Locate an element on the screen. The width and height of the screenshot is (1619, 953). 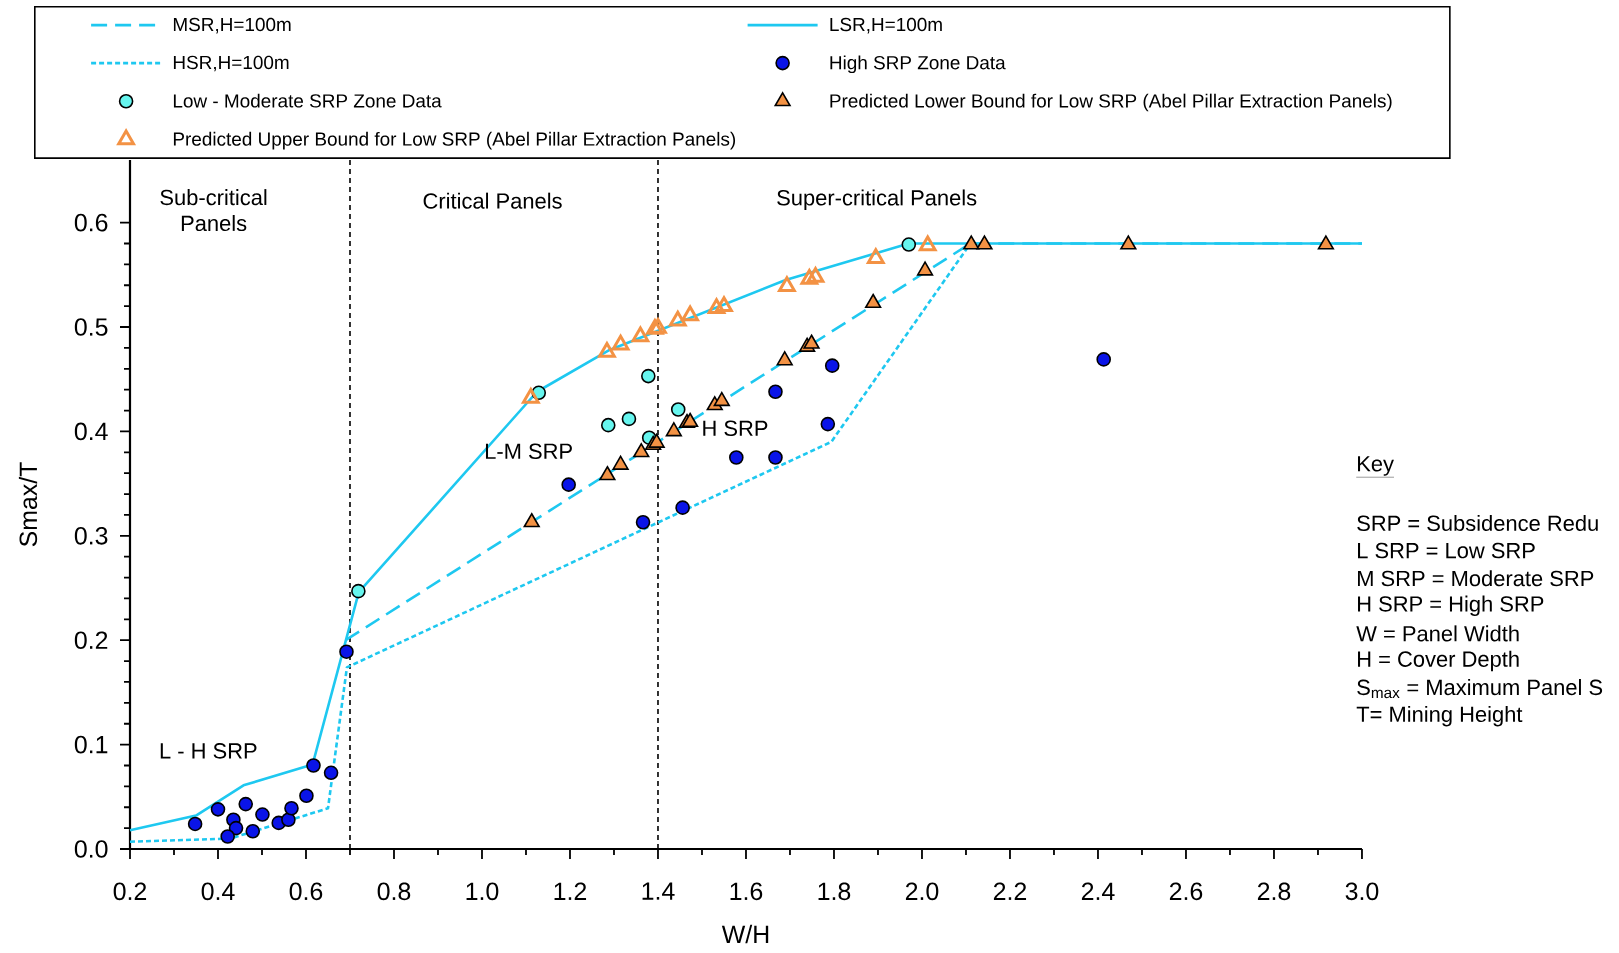
x-tick-label: 0.6 is located at coordinates (306, 891).